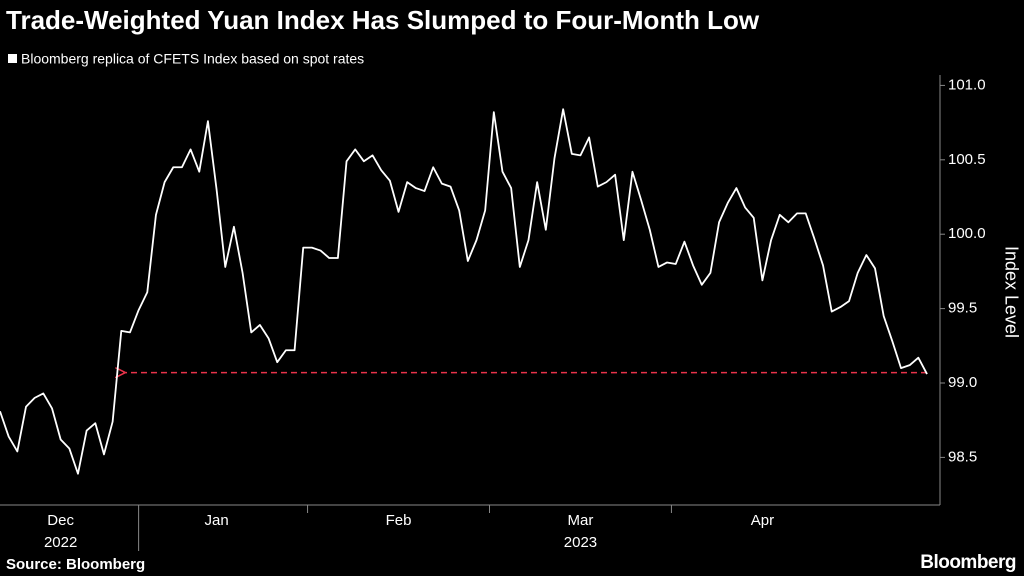  Describe the element at coordinates (60, 520) in the screenshot. I see `x-tick-label: Dec` at that location.